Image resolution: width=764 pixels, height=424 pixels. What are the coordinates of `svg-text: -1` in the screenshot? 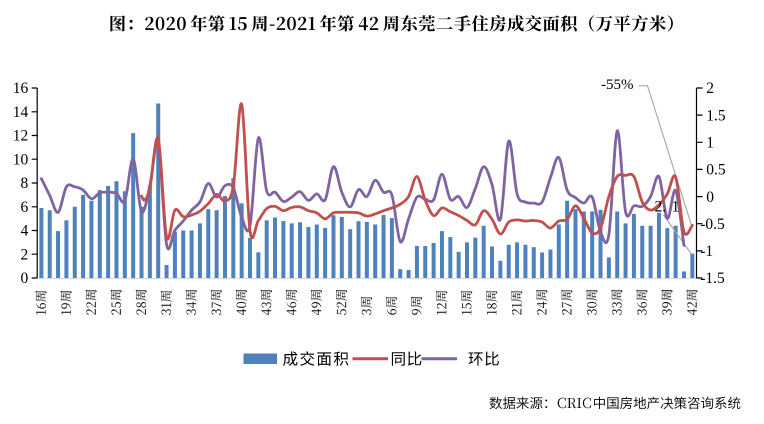 It's located at (706, 251).